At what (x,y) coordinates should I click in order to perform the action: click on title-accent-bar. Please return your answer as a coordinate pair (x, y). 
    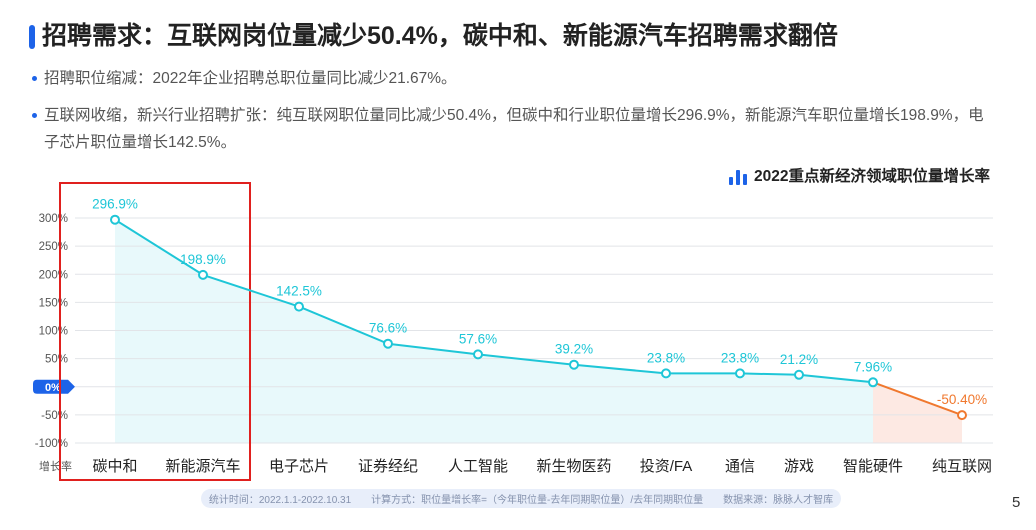
    Looking at the image, I should click on (32, 37).